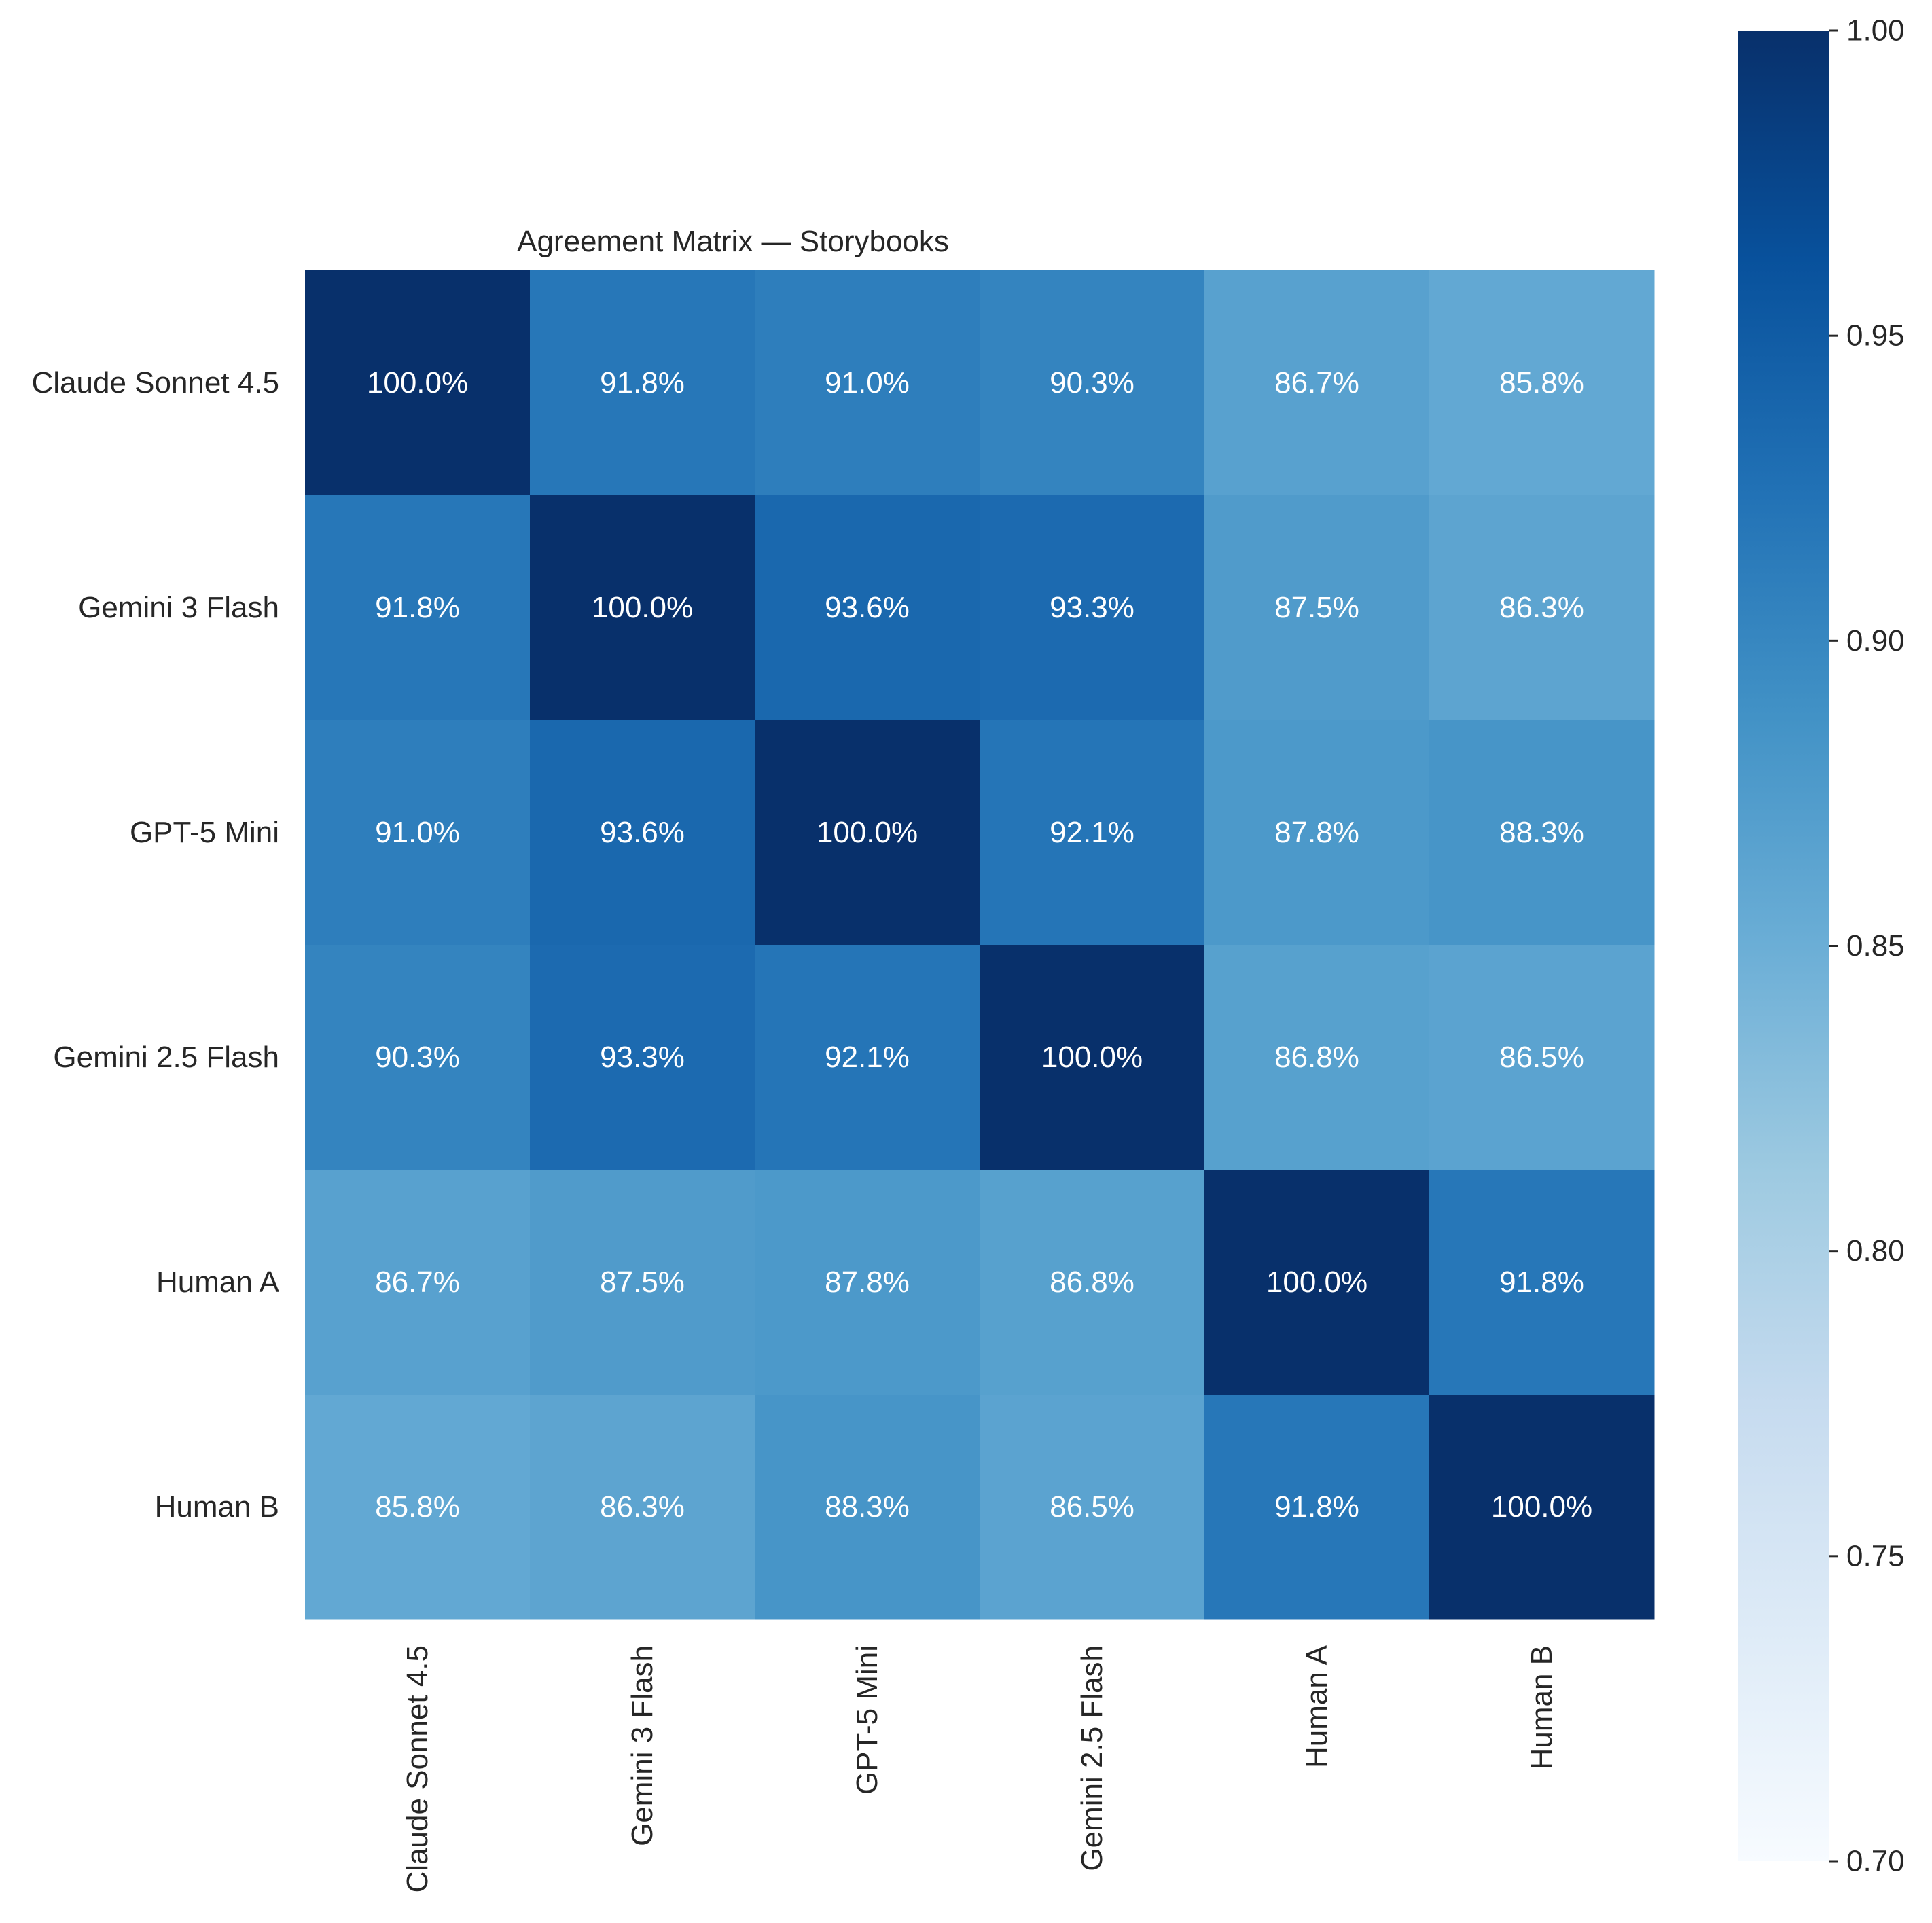 Image resolution: width=1932 pixels, height=1923 pixels. I want to click on row-tick-label: GPT-5 Mini, so click(204, 832).